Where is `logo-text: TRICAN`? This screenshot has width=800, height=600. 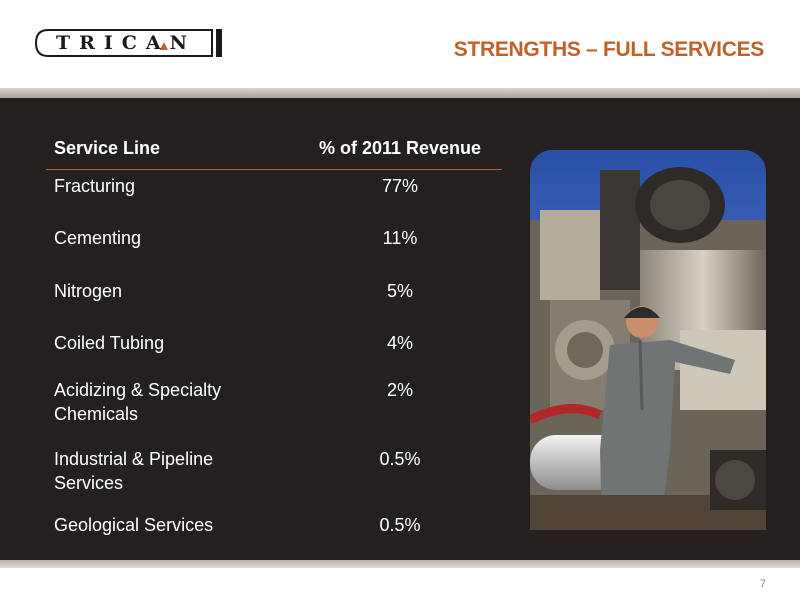 logo-text: TRICAN is located at coordinates (126, 43).